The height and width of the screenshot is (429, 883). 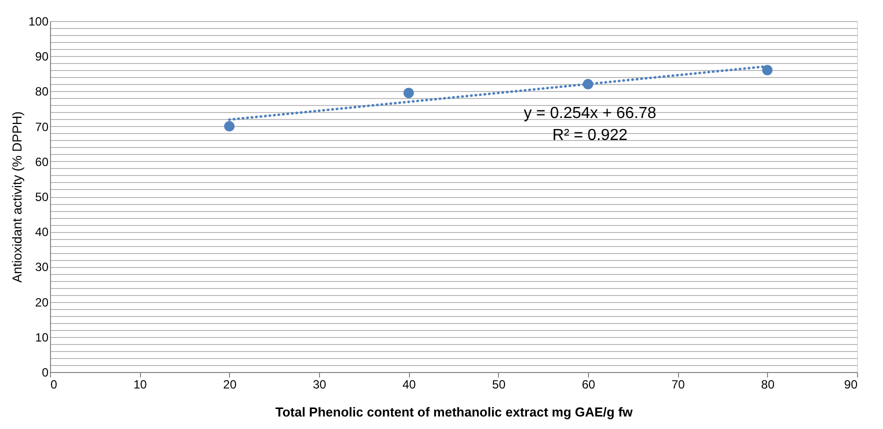 What do you see at coordinates (42, 161) in the screenshot?
I see `y-tick-label: 60` at bounding box center [42, 161].